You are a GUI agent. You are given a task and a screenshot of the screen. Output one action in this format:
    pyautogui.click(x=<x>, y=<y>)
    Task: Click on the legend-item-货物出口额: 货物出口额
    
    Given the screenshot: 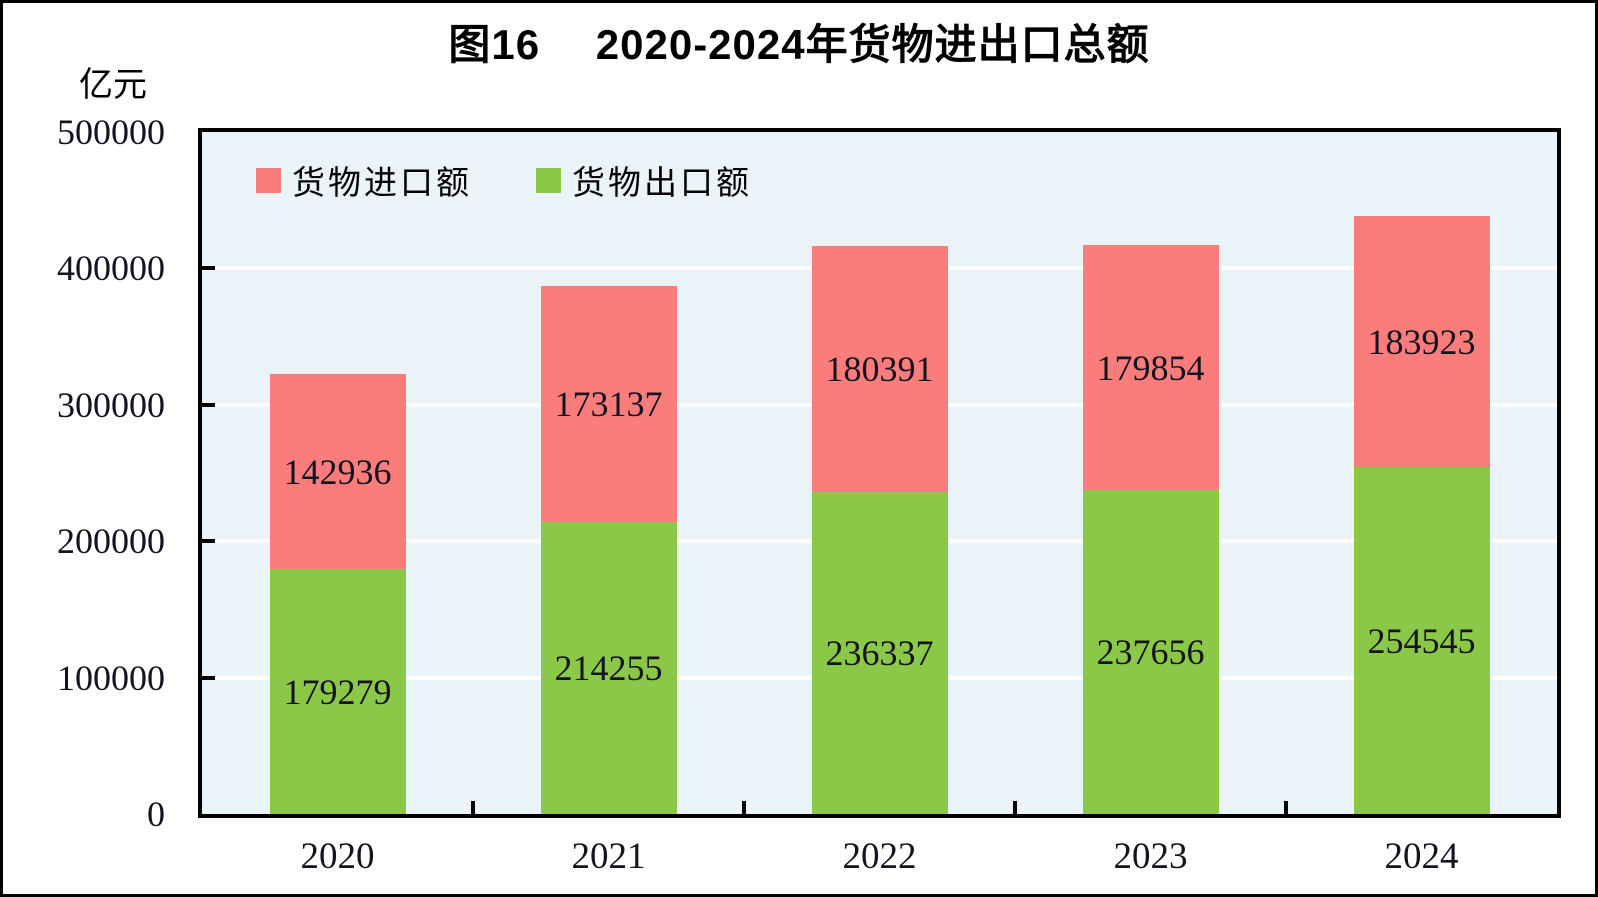 What is the action you would take?
    pyautogui.click(x=644, y=180)
    